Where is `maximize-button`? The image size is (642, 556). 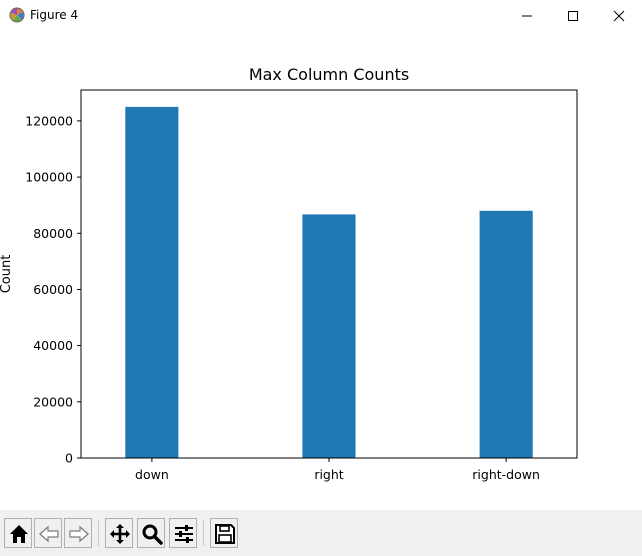 maximize-button is located at coordinates (573, 16).